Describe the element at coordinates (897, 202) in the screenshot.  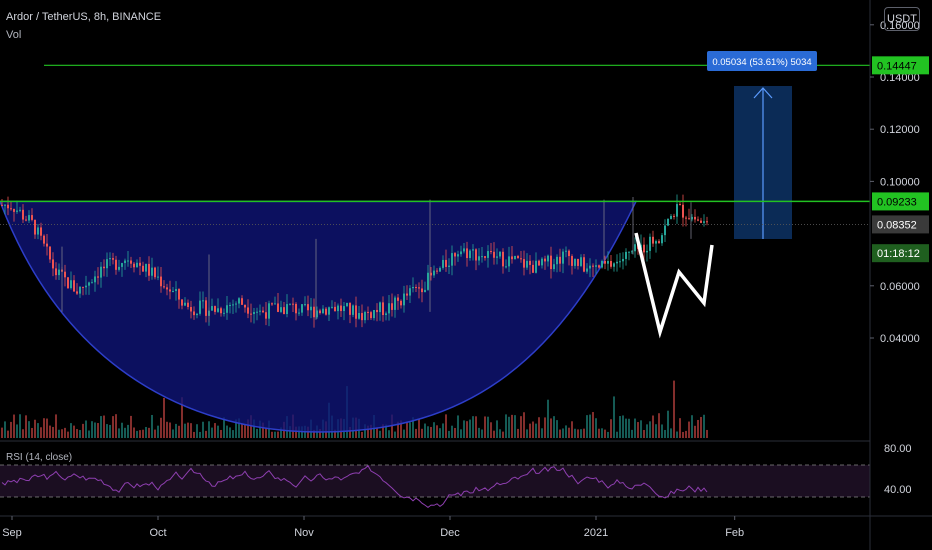
I see `price-label-text: 0.09233` at that location.